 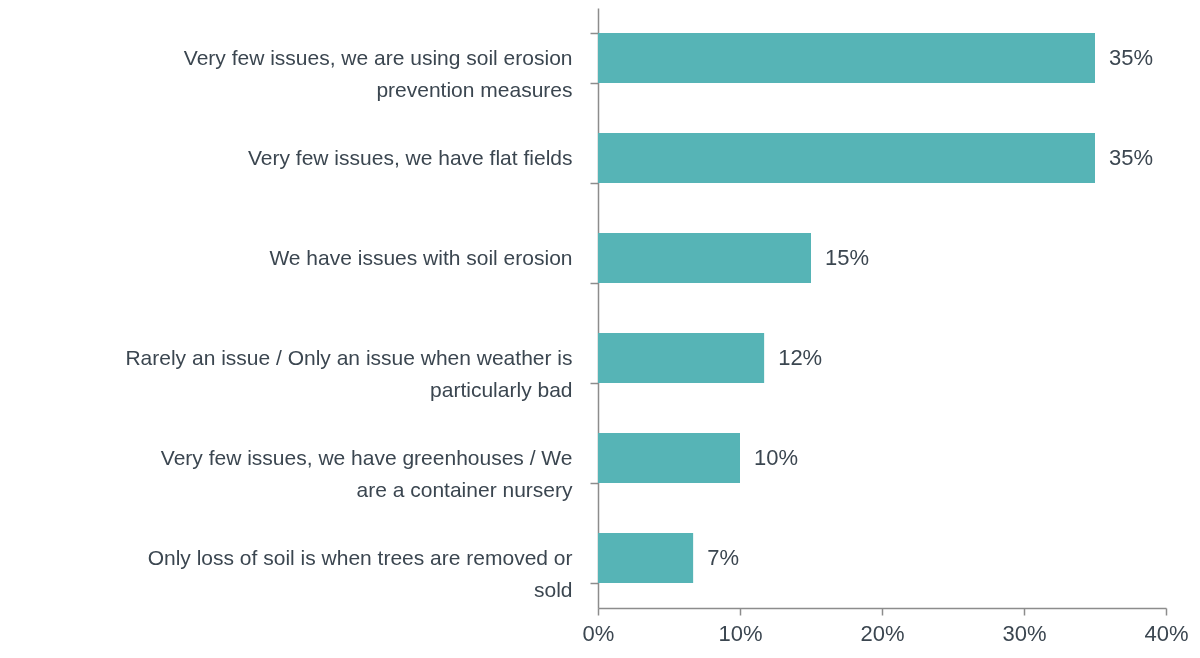 I want to click on y-tick-label: Only loss of soil is when trees are removed or sold, so click(x=360, y=573).